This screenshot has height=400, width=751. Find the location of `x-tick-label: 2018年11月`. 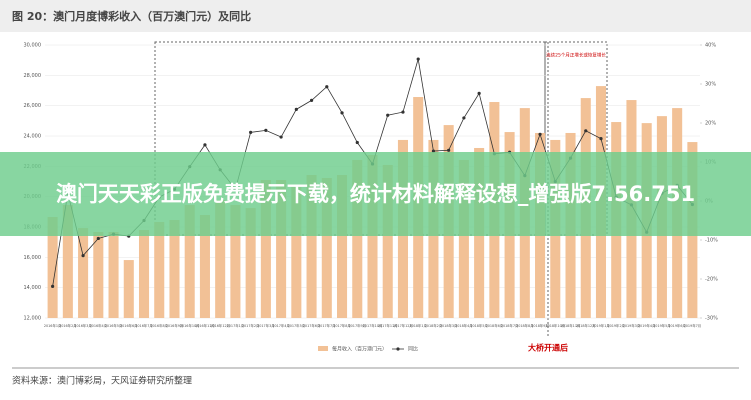

x-tick-label: 2018年11月 is located at coordinates (571, 325).